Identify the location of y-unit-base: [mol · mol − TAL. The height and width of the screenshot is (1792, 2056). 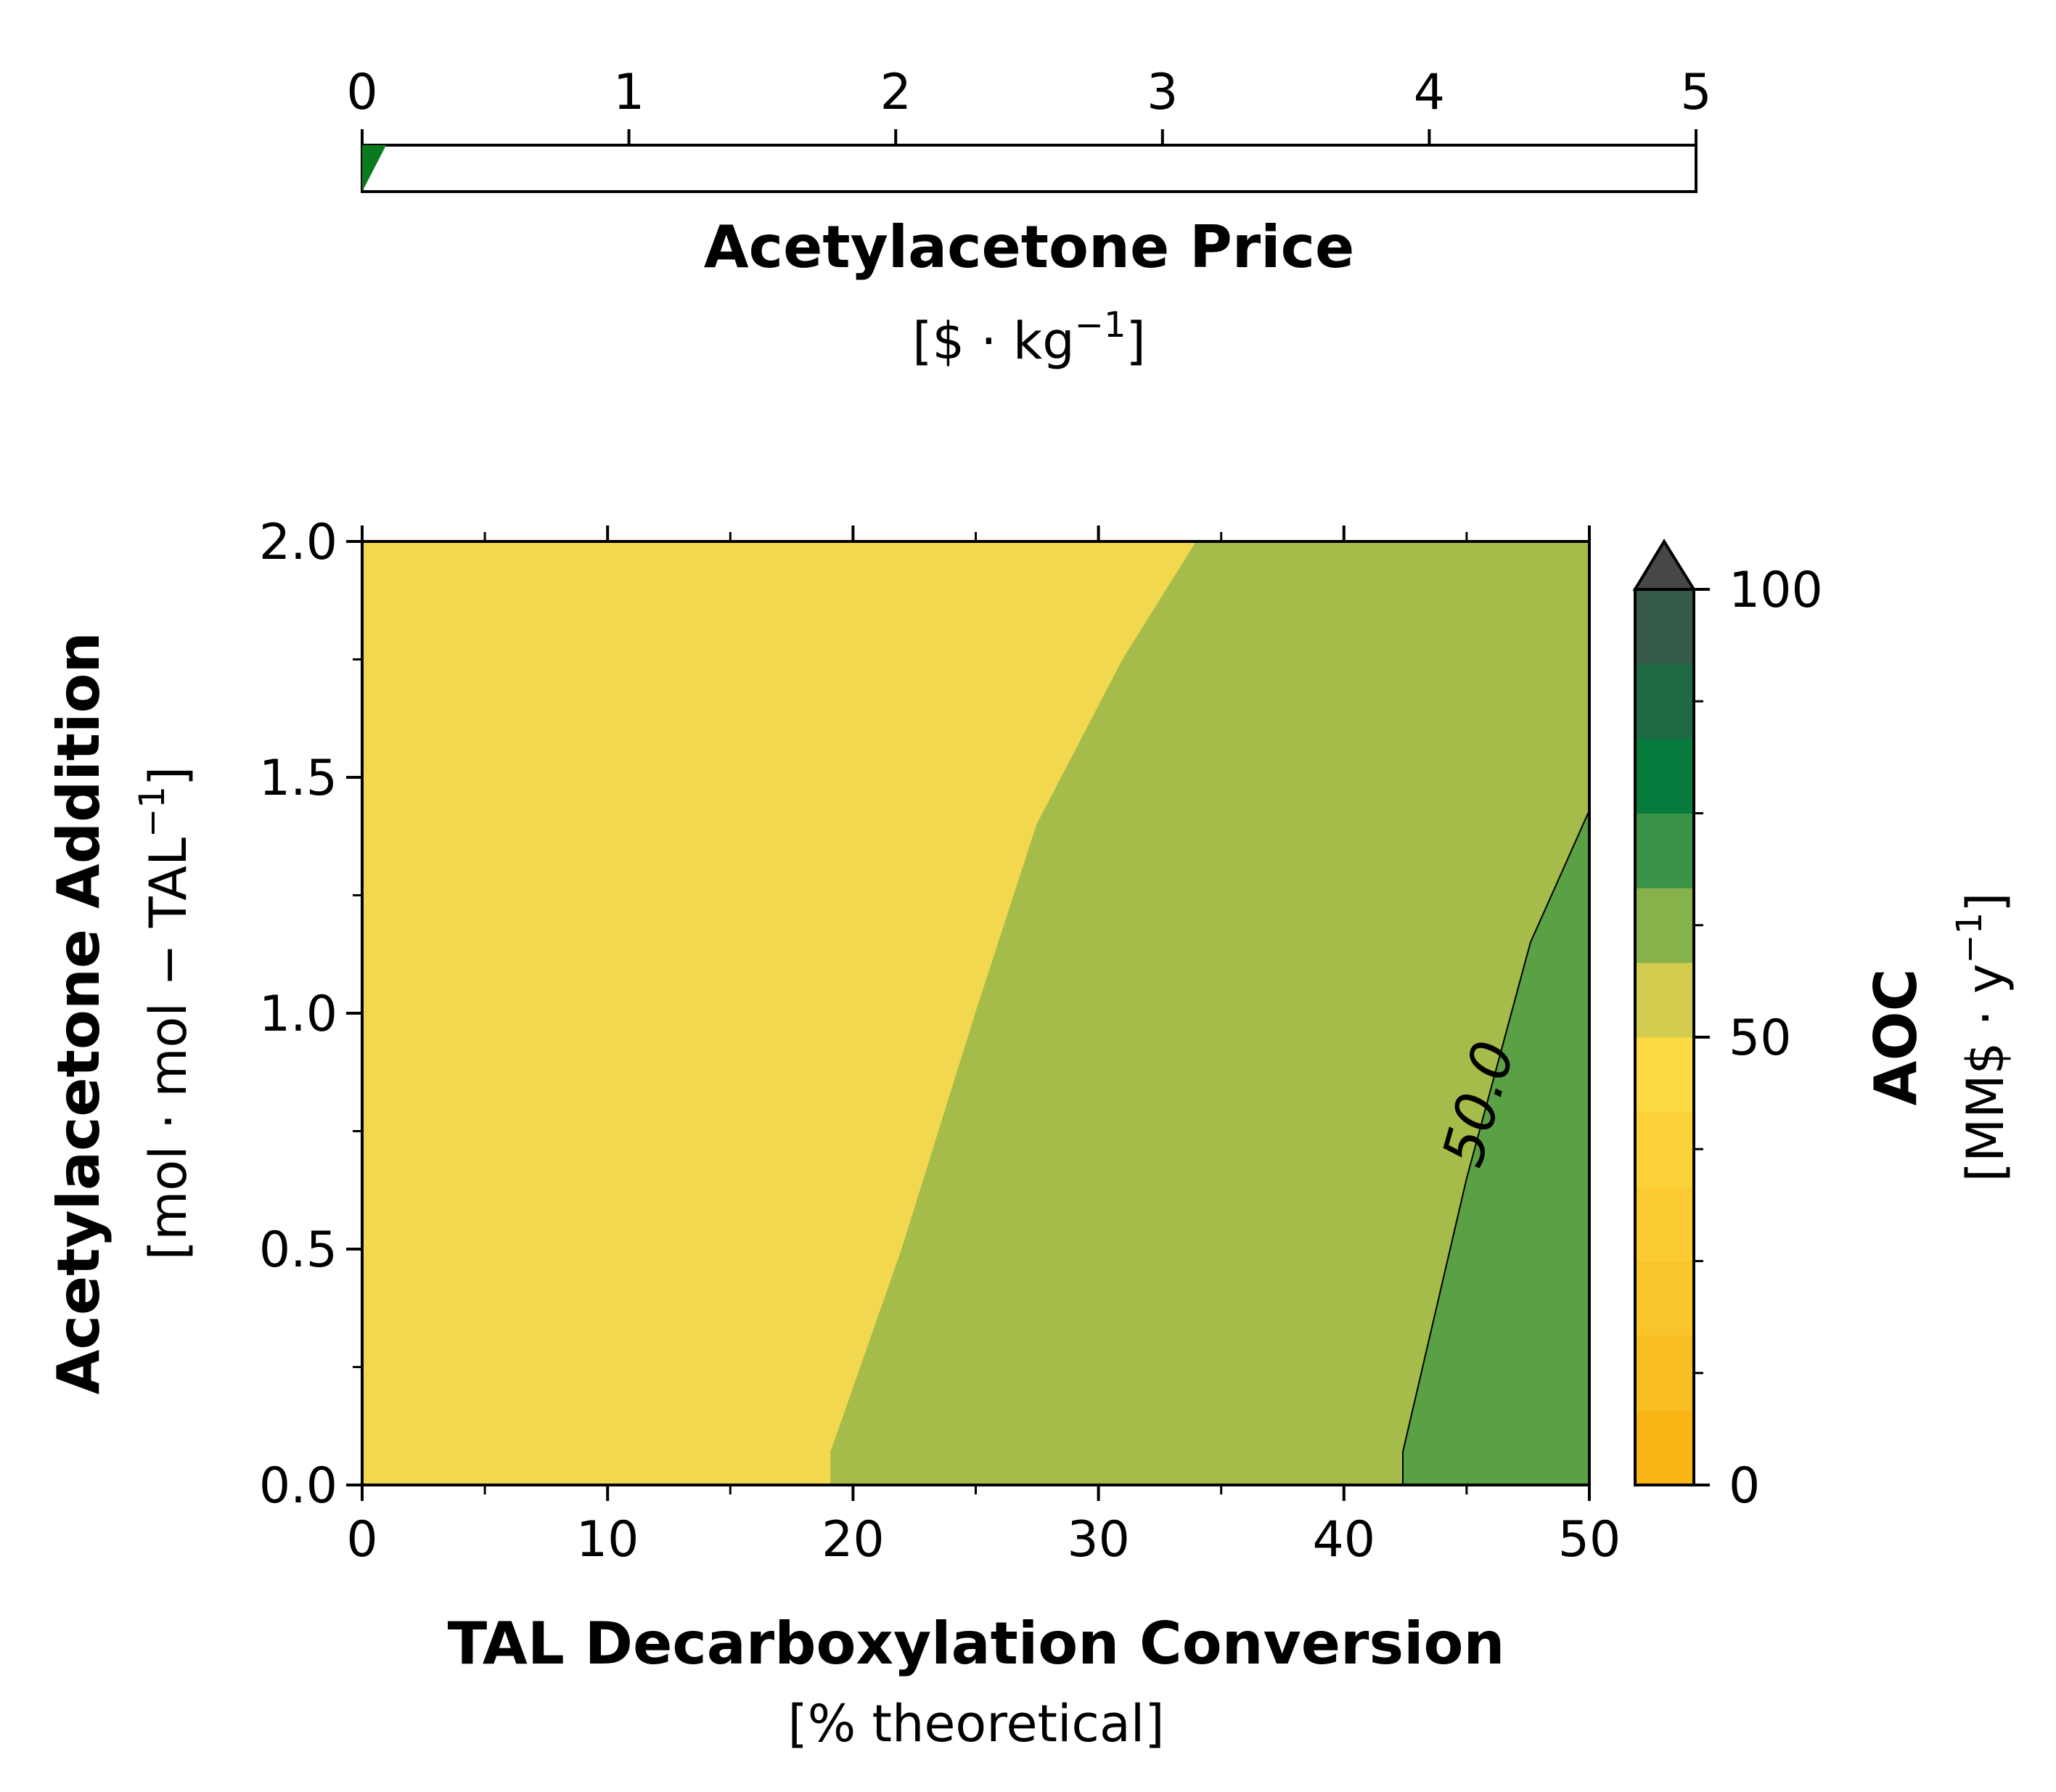
(168, 1049).